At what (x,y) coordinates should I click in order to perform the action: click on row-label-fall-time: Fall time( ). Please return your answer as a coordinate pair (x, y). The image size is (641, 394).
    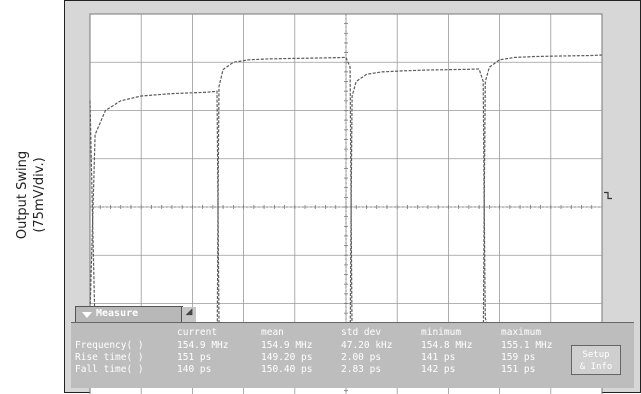
    Looking at the image, I should click on (109, 369).